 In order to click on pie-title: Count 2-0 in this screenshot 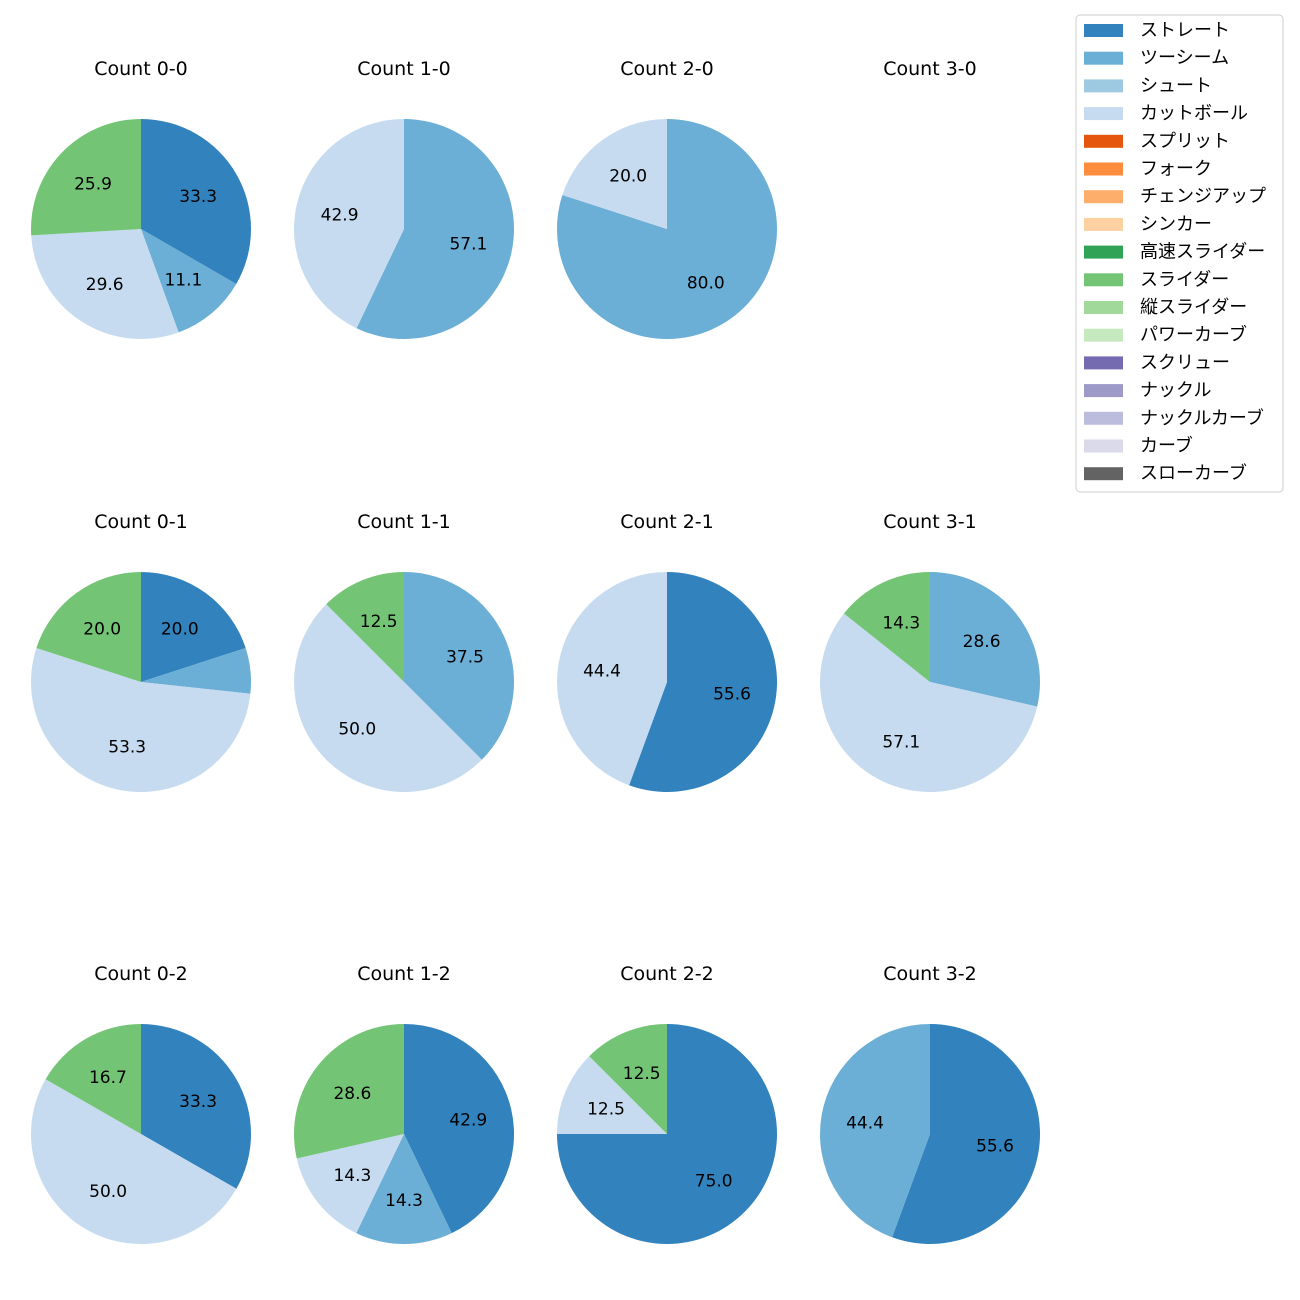, I will do `click(667, 69)`.